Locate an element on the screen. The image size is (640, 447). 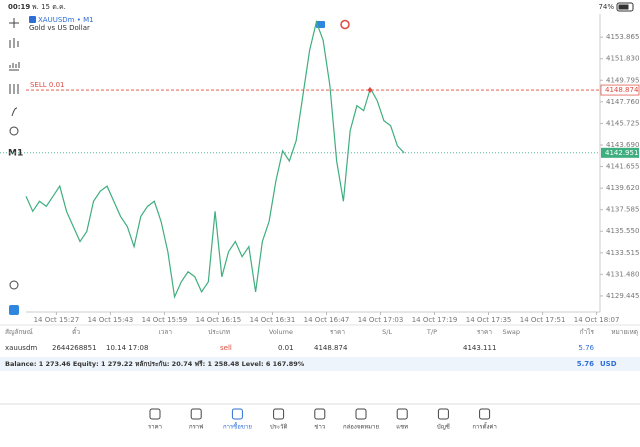
y-tick-label: 4137.585 is located at coordinates (622, 210).